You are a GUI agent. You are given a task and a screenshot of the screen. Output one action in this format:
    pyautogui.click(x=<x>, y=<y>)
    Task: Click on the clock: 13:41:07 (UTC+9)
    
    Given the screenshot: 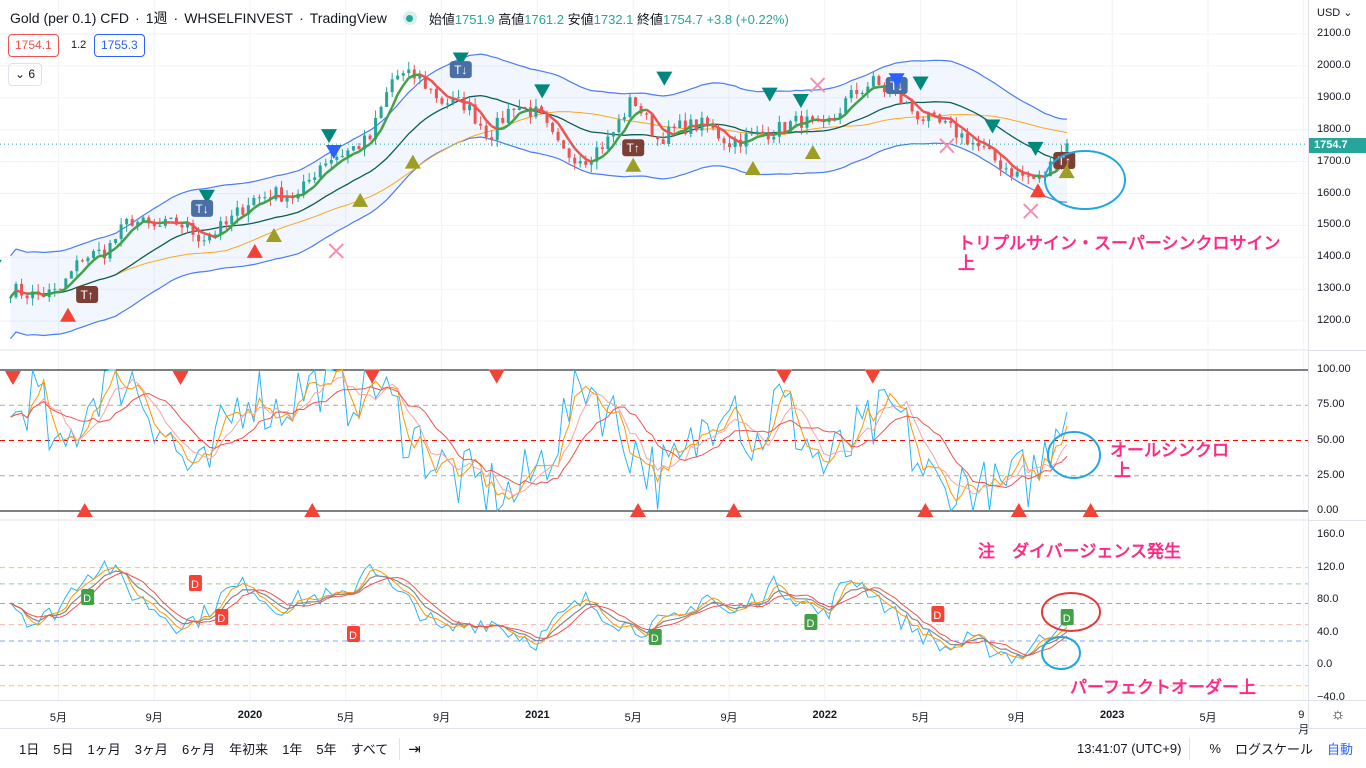 What is the action you would take?
    pyautogui.click(x=1129, y=748)
    